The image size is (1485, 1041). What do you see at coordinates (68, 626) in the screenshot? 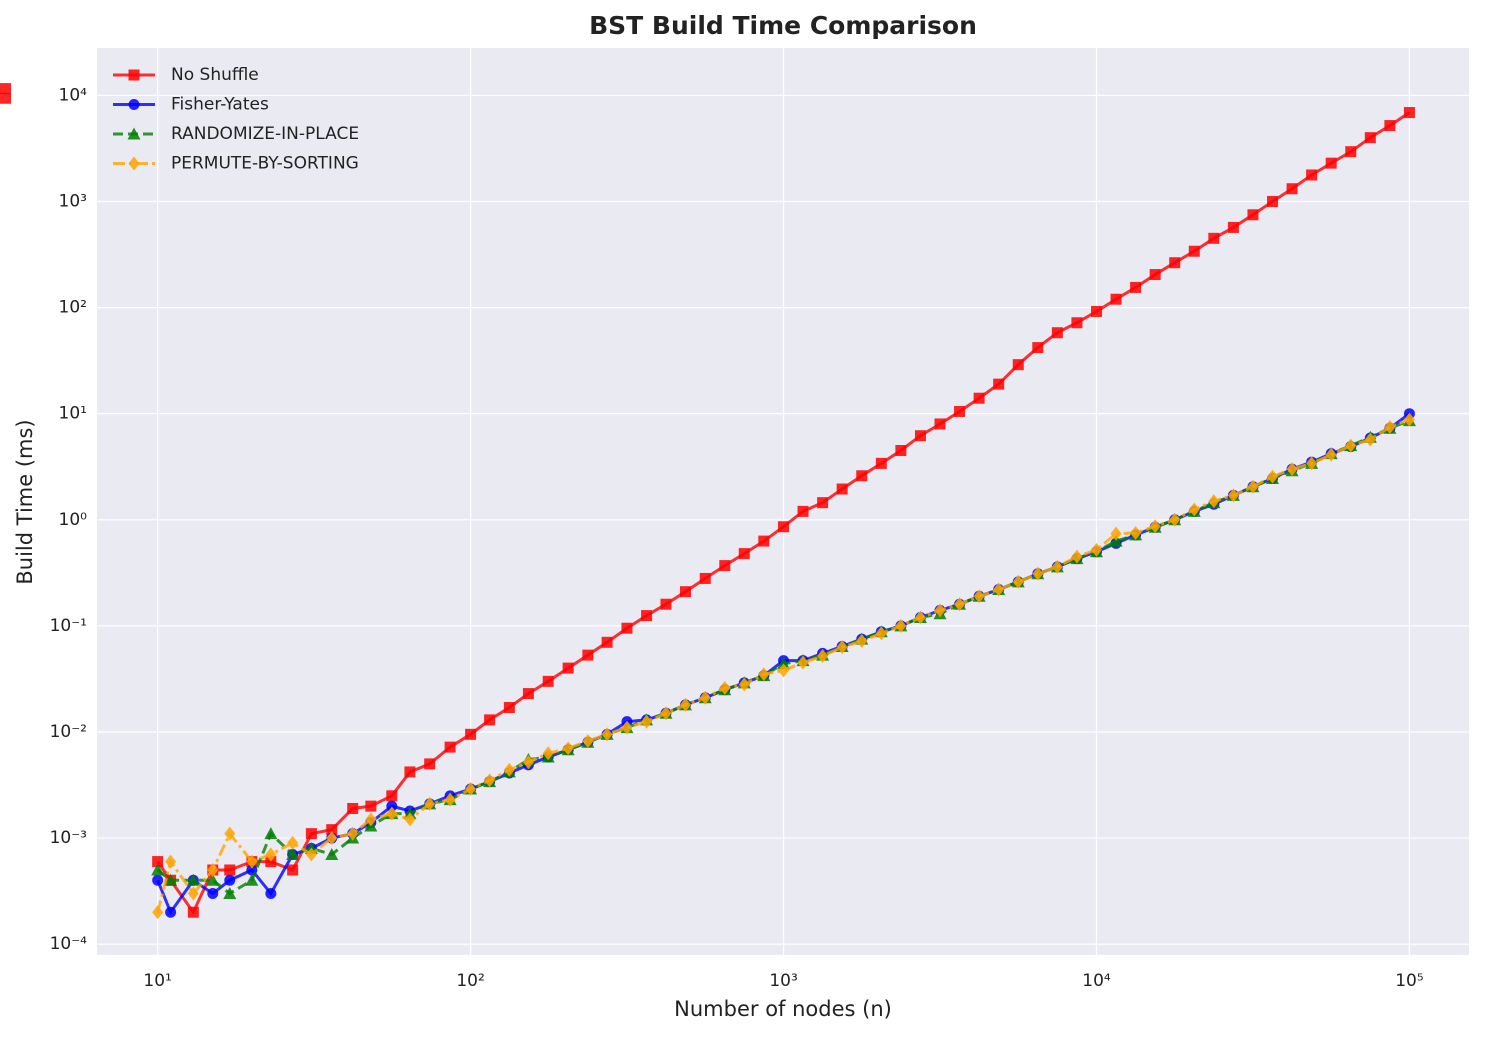
I see `y-tick-label: 10⁻¹` at bounding box center [68, 626].